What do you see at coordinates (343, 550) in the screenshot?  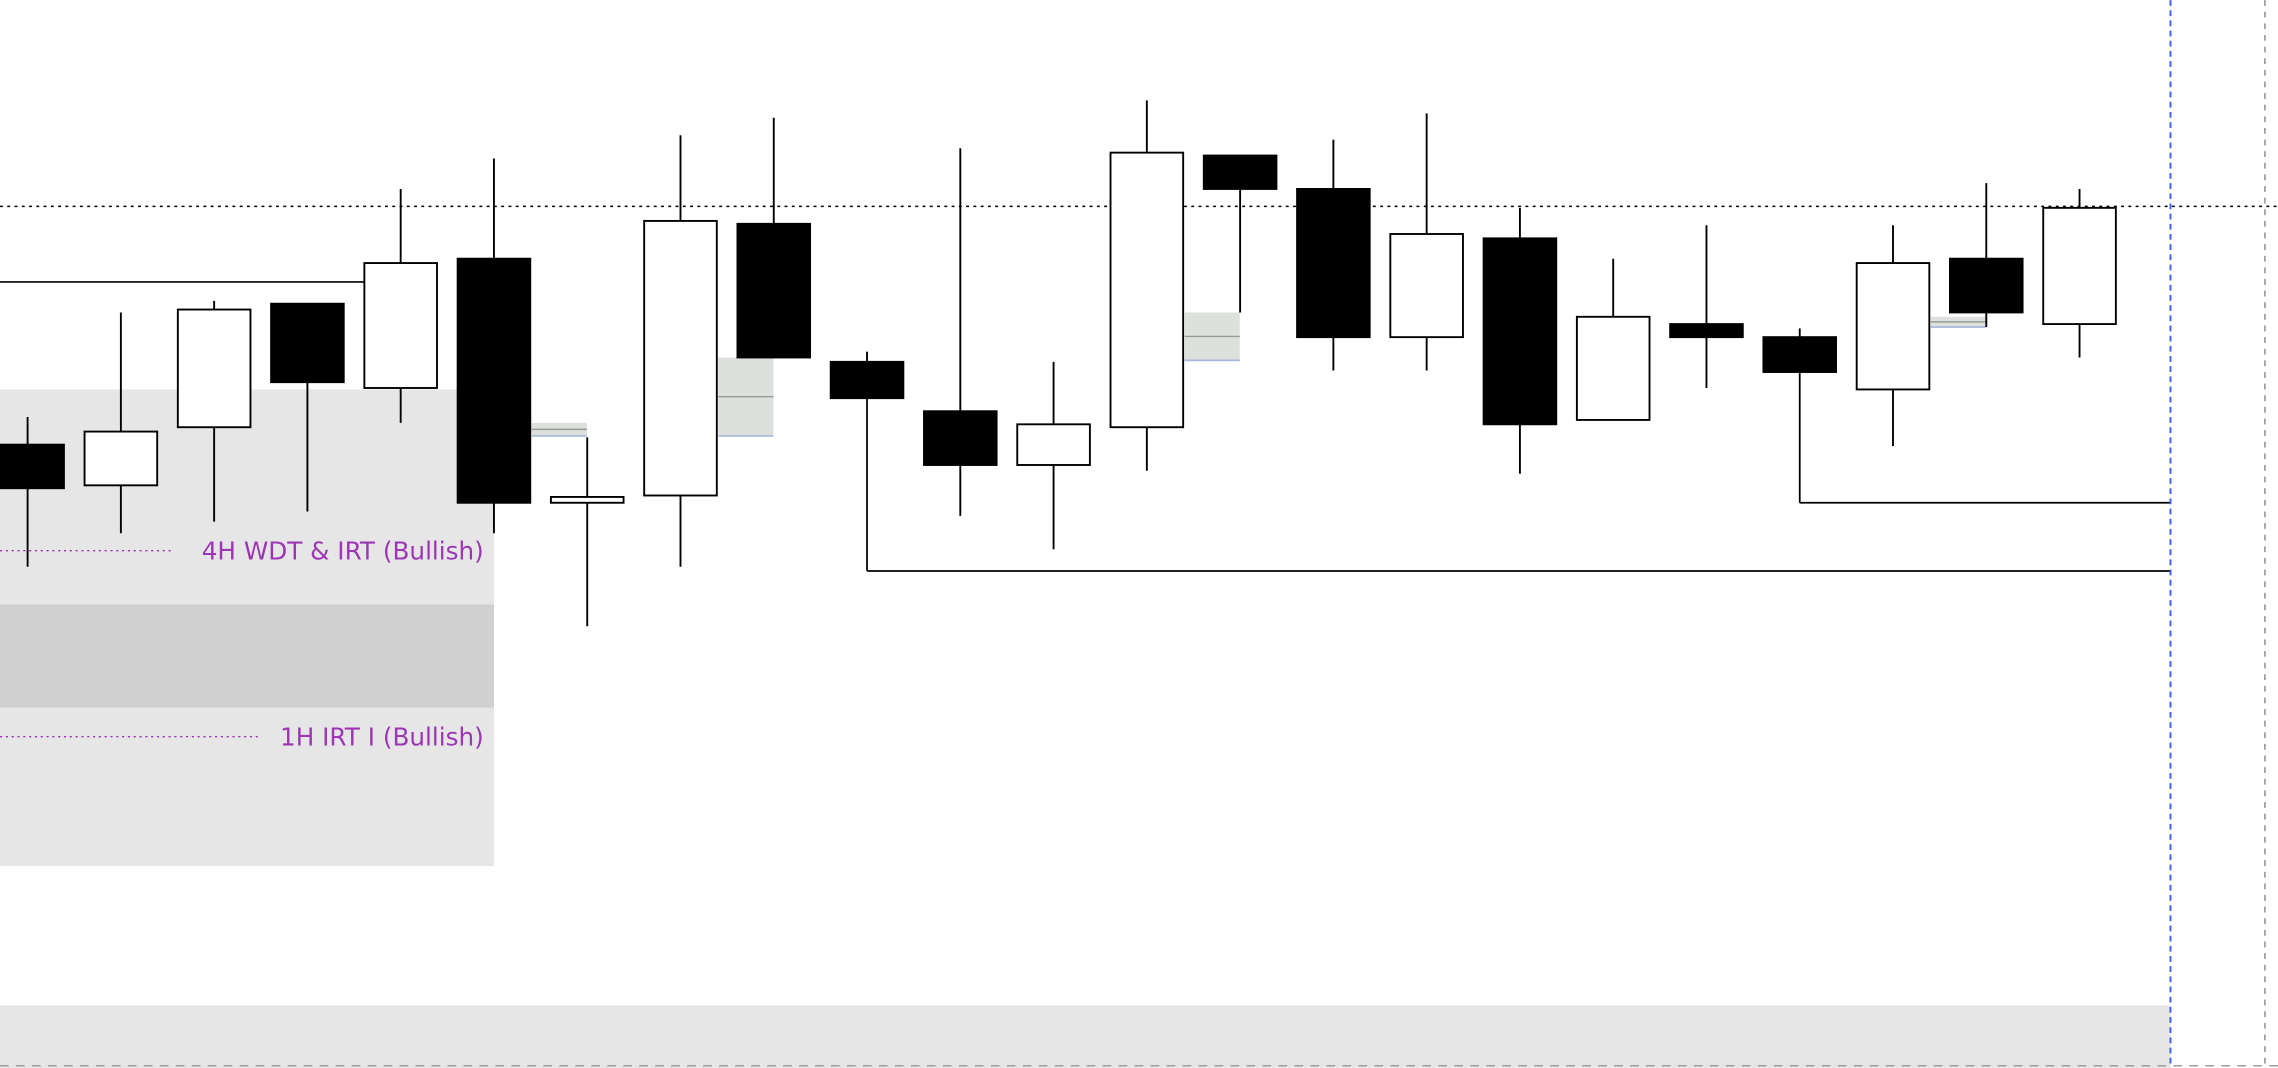 I see `zone-label-4h: 4H WDT & IRT (Bullish)` at bounding box center [343, 550].